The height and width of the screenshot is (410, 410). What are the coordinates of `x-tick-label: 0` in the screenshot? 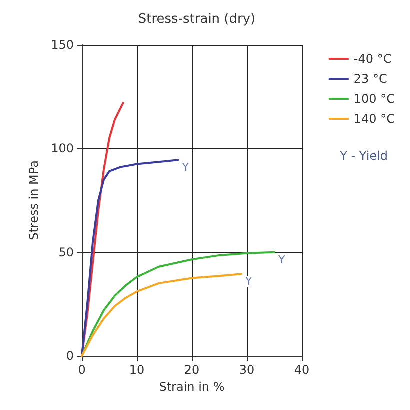 It's located at (82, 370).